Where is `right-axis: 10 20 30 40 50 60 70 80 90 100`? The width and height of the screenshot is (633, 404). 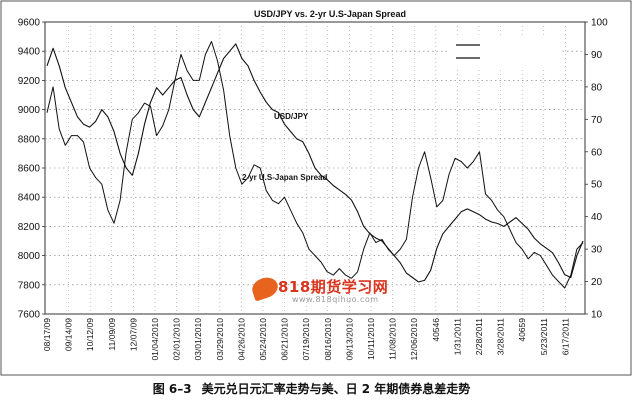 right-axis: 10 20 30 40 50 60 70 80 90 100 is located at coordinates (596, 169).